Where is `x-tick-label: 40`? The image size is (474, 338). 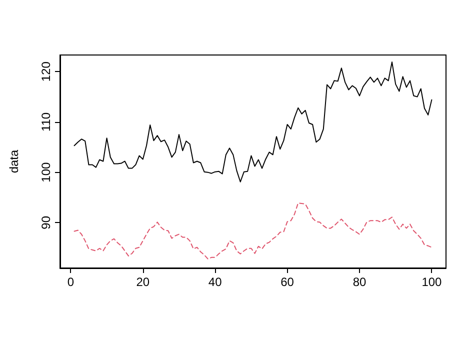
x-tick-label: 40 is located at coordinates (215, 282).